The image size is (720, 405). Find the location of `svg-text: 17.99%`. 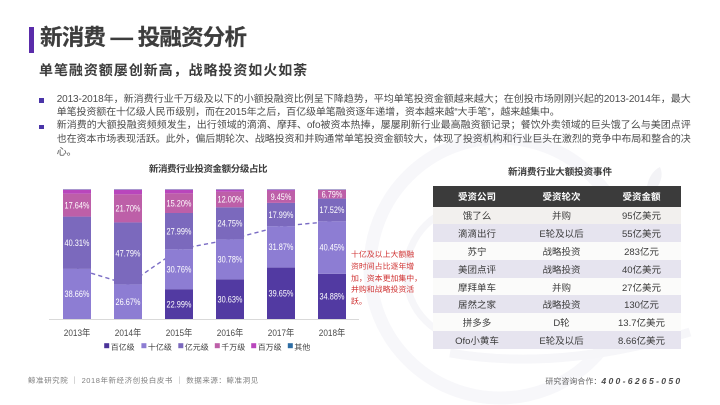

svg-text: 17.99% is located at coordinates (281, 215).